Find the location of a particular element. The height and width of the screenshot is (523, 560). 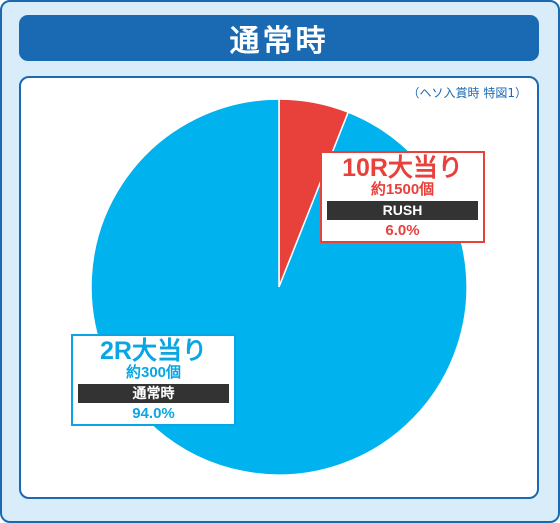

source-note: （ヘソ入賞時 特図1） is located at coordinates (467, 93).